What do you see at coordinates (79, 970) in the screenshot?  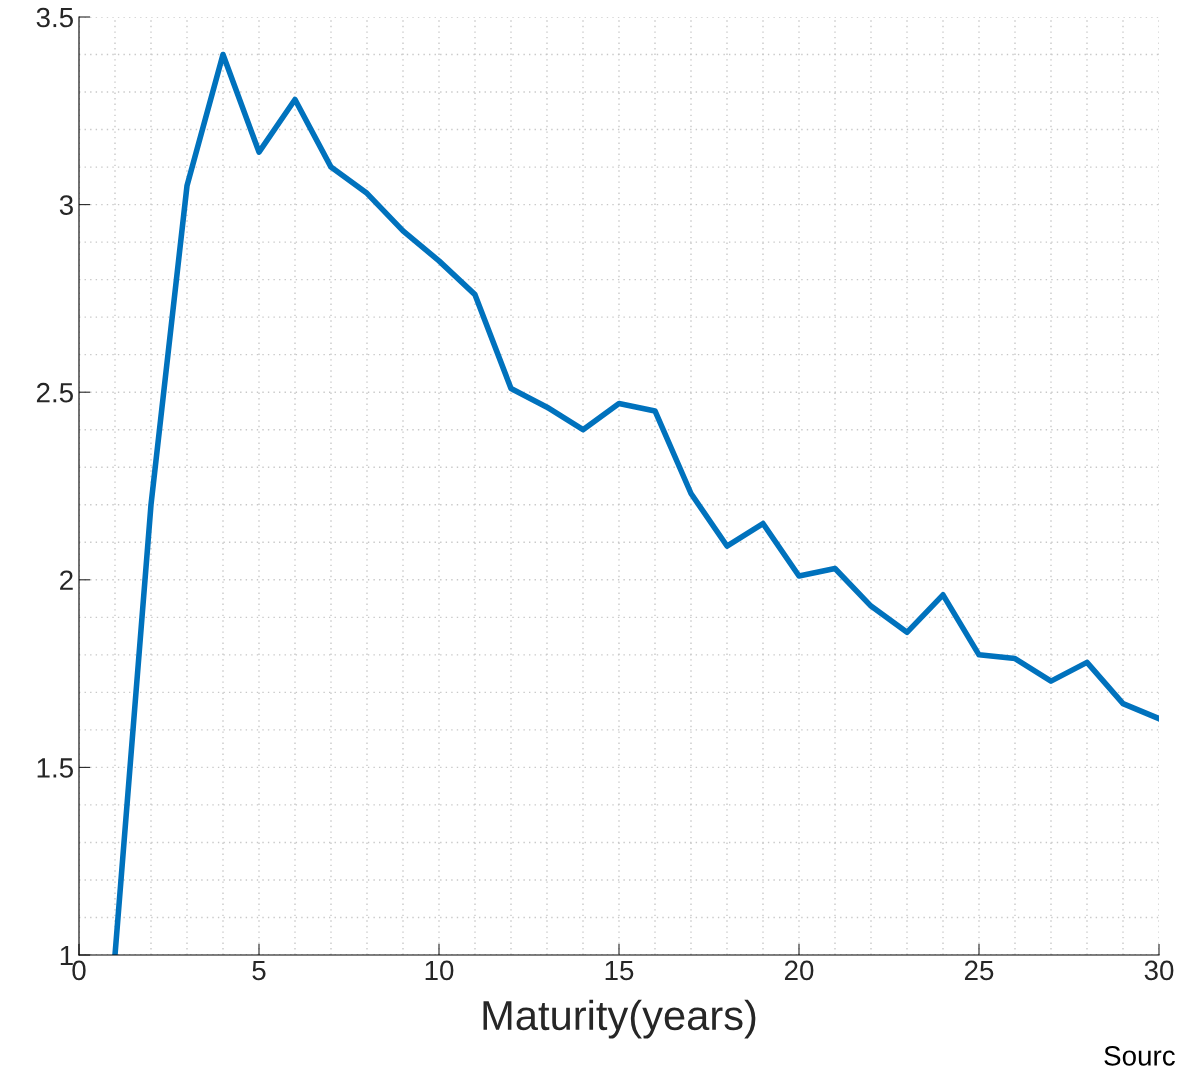 I see `x-tick-label: 0` at bounding box center [79, 970].